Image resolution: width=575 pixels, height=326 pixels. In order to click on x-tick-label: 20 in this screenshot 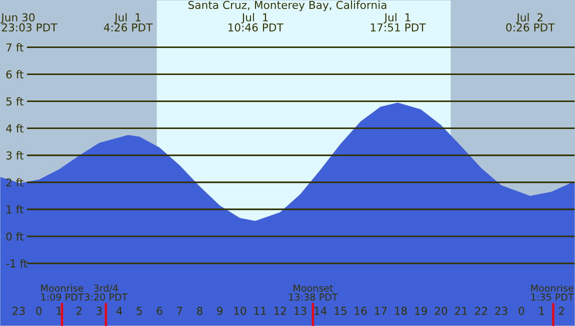, I will do `click(441, 310)`.